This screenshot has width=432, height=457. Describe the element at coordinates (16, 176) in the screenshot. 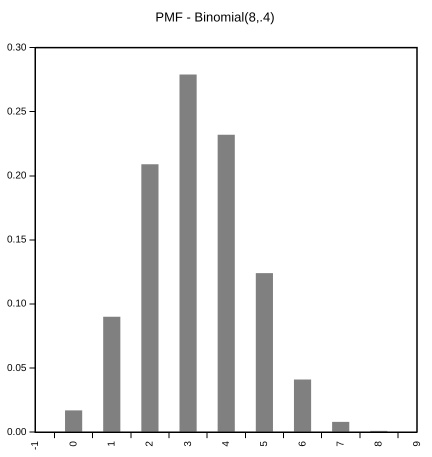

I see `y-tick-label: 0.20` at that location.